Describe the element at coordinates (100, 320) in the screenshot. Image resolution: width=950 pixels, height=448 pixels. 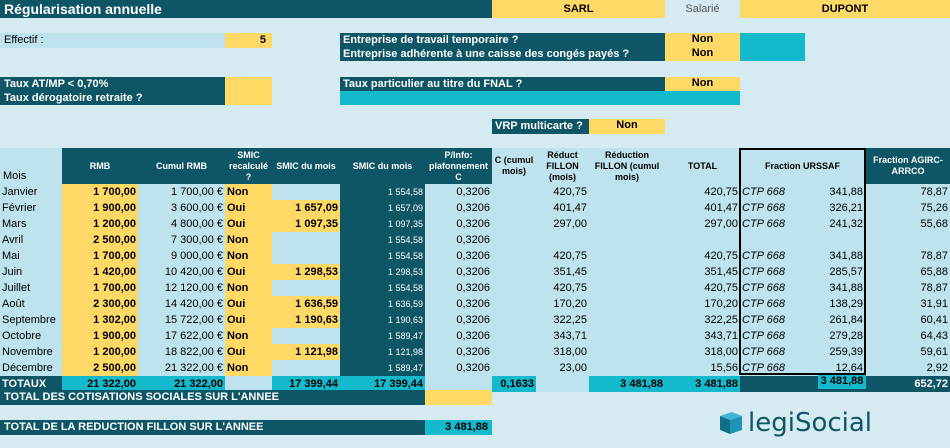
I see `cell-rmb: 1 302,00` at that location.